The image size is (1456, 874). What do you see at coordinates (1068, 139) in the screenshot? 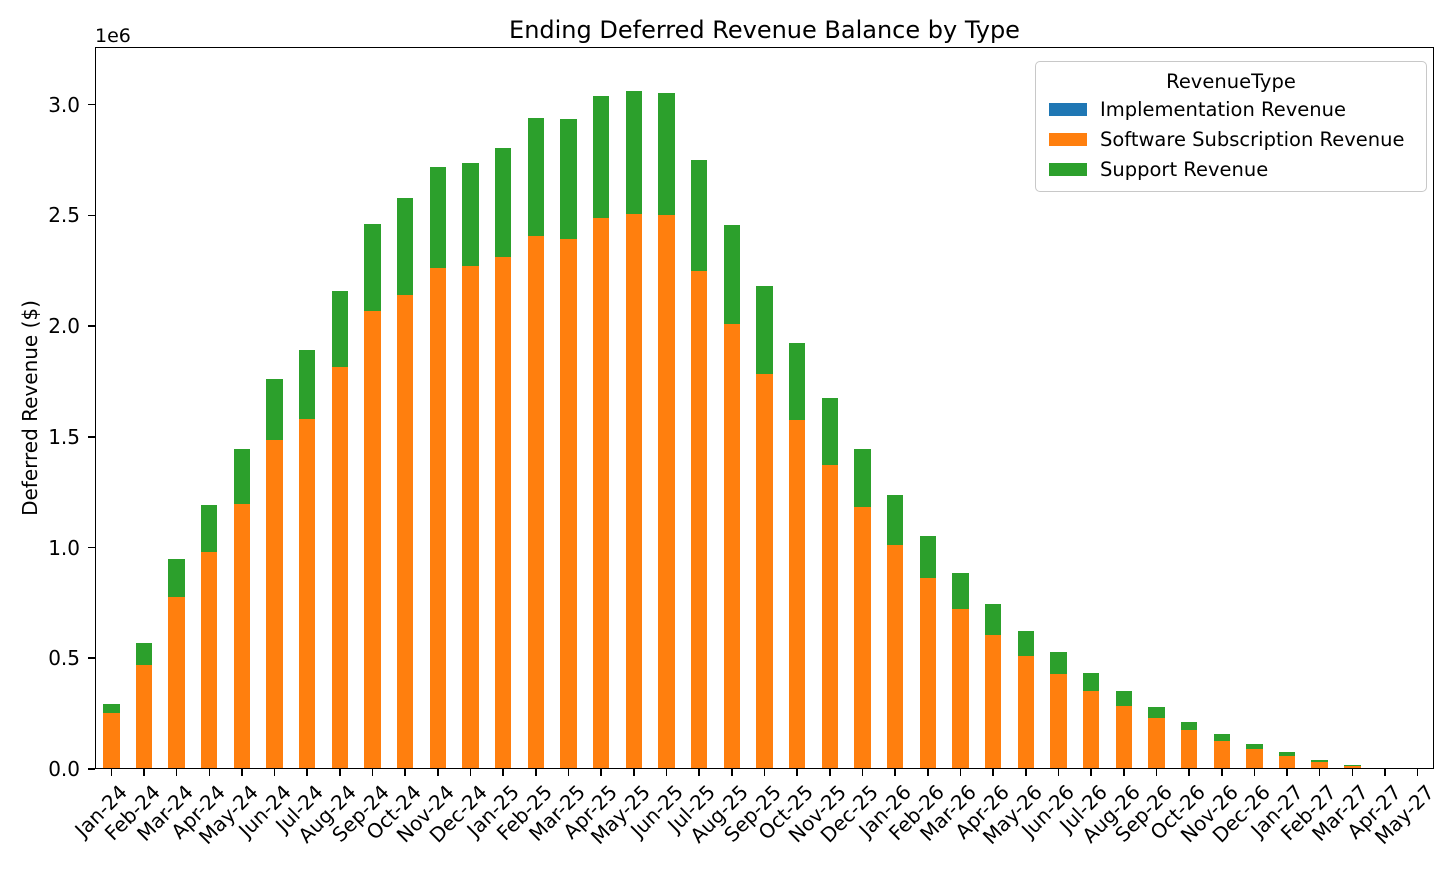
I see `software-subscription-swatch` at bounding box center [1068, 139].